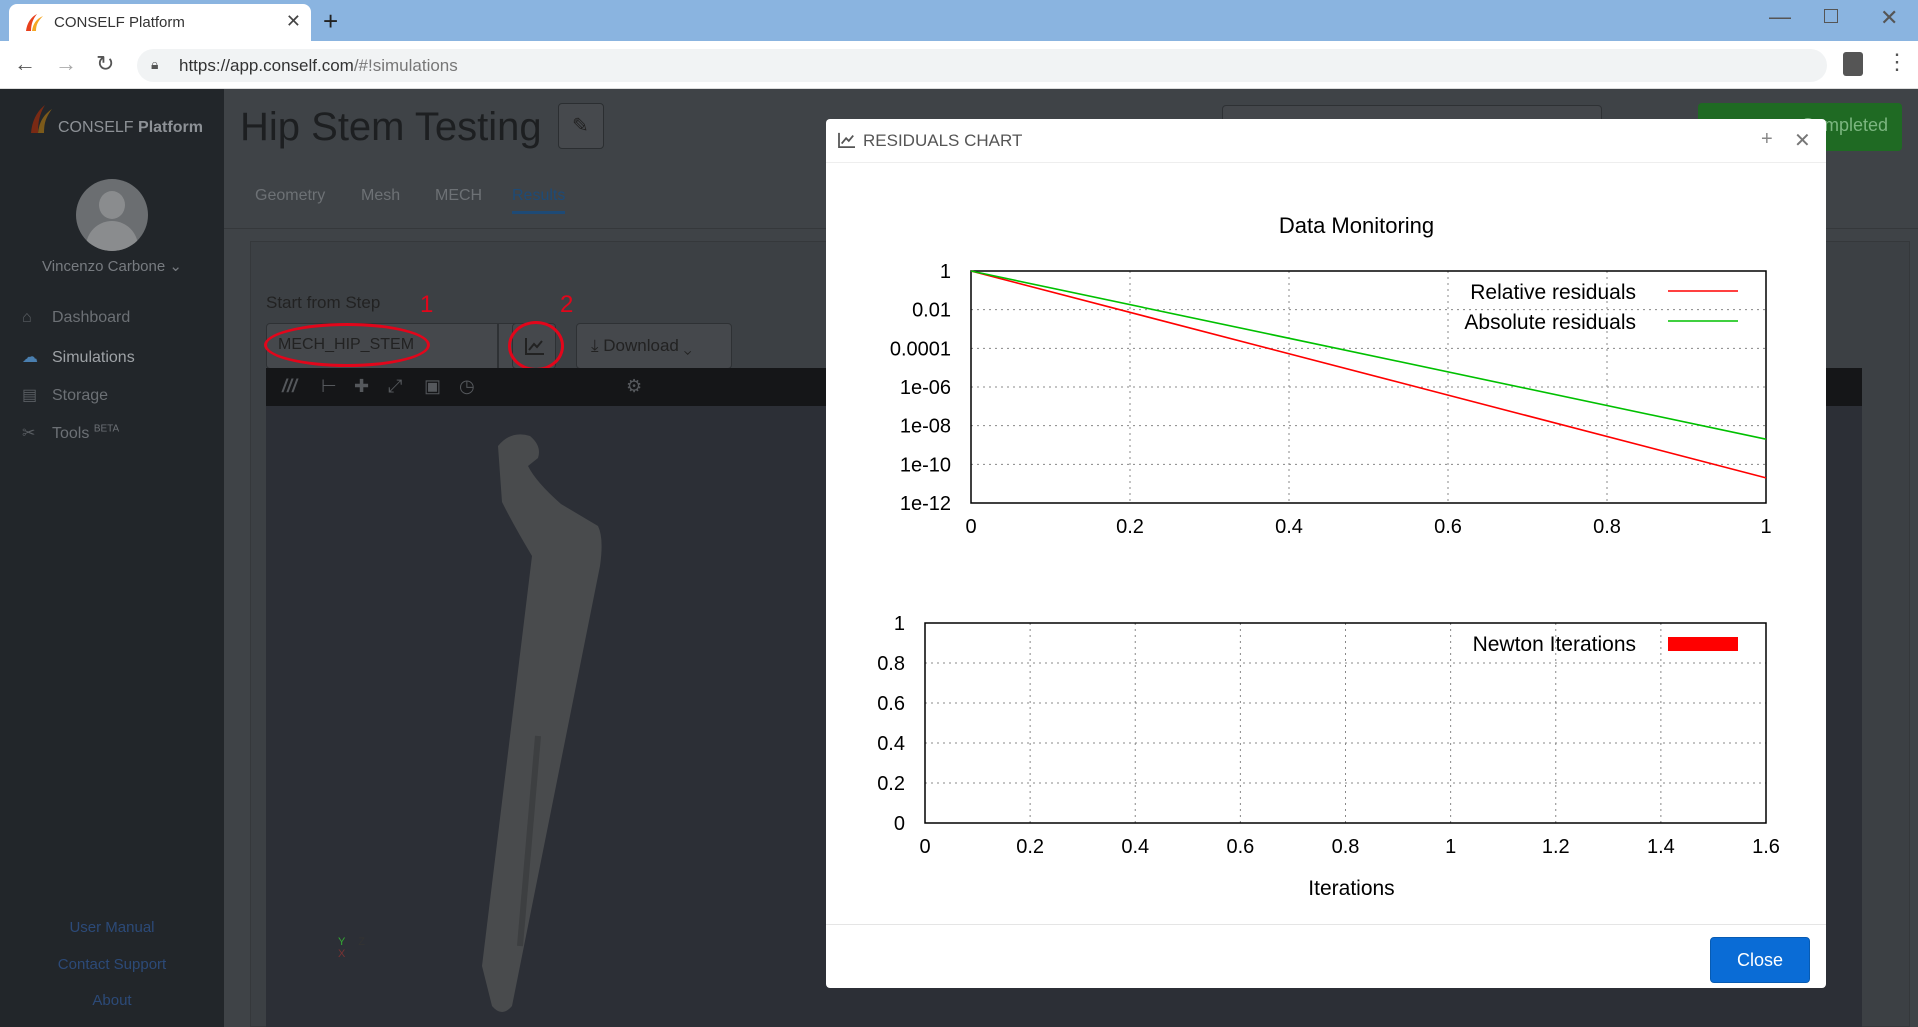  What do you see at coordinates (351, 948) in the screenshot?
I see `axis-triad: Y Z X` at bounding box center [351, 948].